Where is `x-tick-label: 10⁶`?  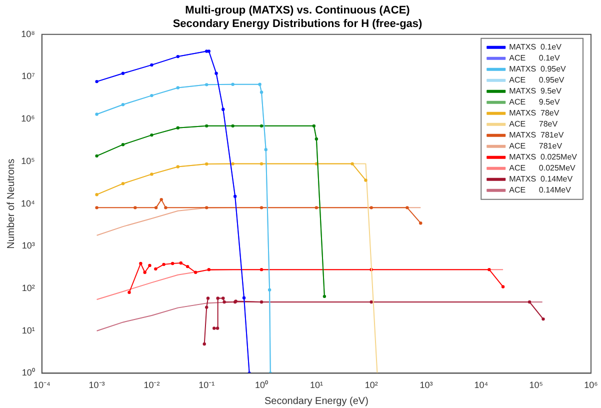
x-tick-label: 10⁶ is located at coordinates (591, 385).